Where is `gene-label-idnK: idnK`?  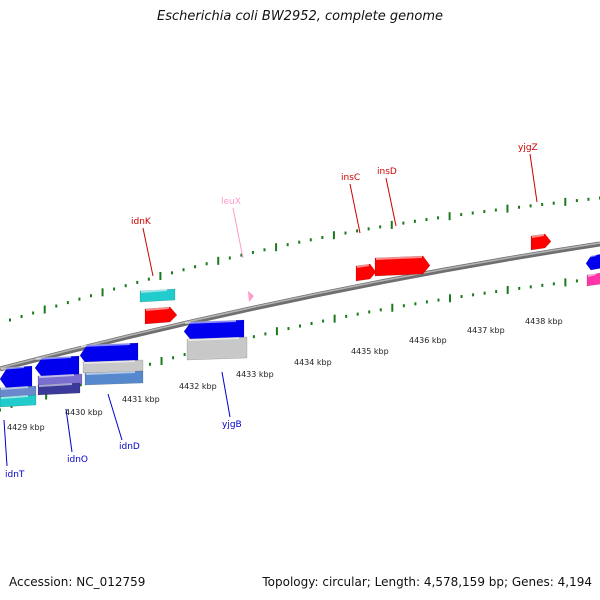 gene-label-idnK: idnK is located at coordinates (141, 222).